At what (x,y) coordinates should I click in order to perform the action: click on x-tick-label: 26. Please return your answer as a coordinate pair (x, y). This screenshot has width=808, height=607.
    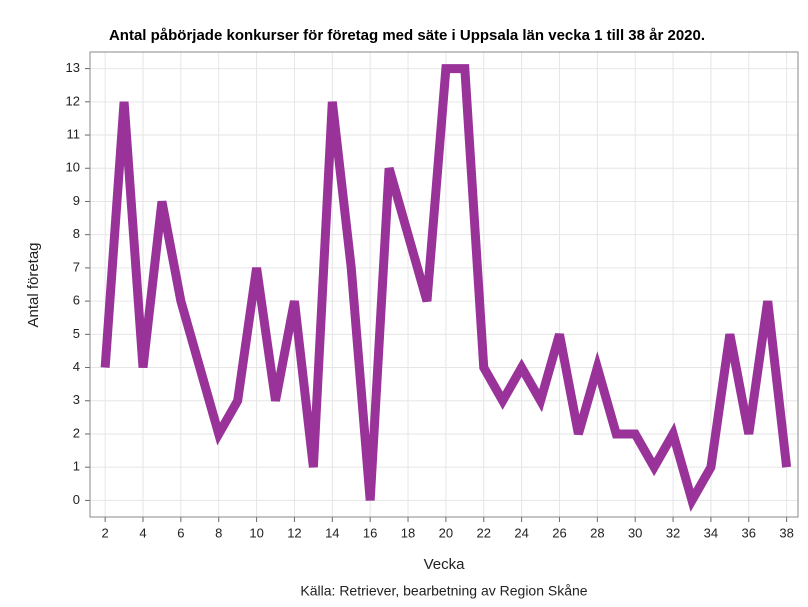
    Looking at the image, I should click on (559, 532).